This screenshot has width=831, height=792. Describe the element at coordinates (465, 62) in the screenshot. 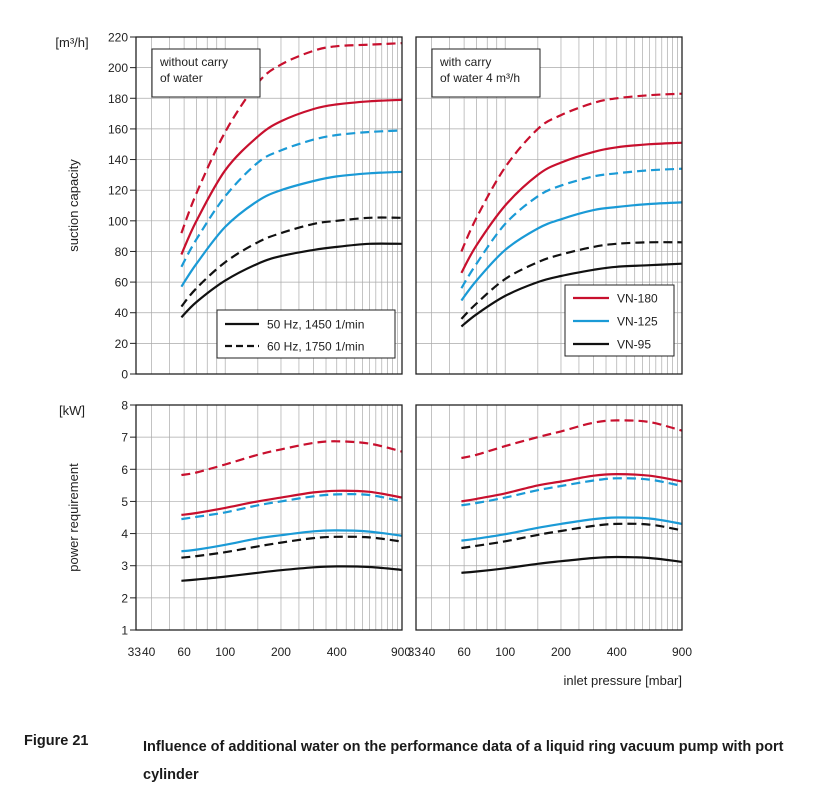

I see `annotation-text: with carry` at that location.